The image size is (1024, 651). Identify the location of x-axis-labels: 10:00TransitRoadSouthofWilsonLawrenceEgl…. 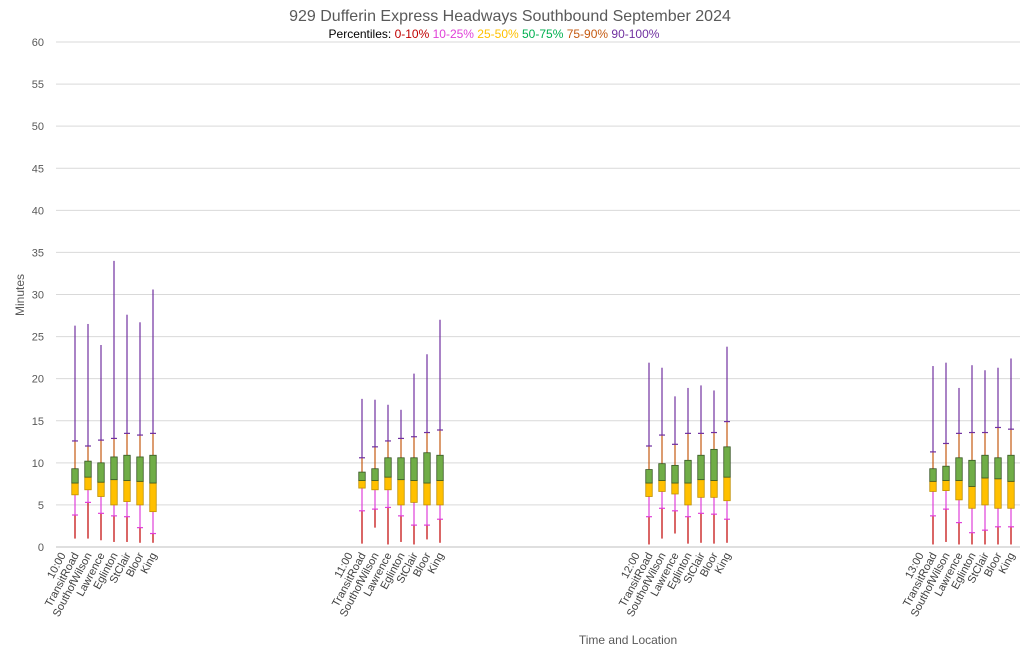
(530, 584).